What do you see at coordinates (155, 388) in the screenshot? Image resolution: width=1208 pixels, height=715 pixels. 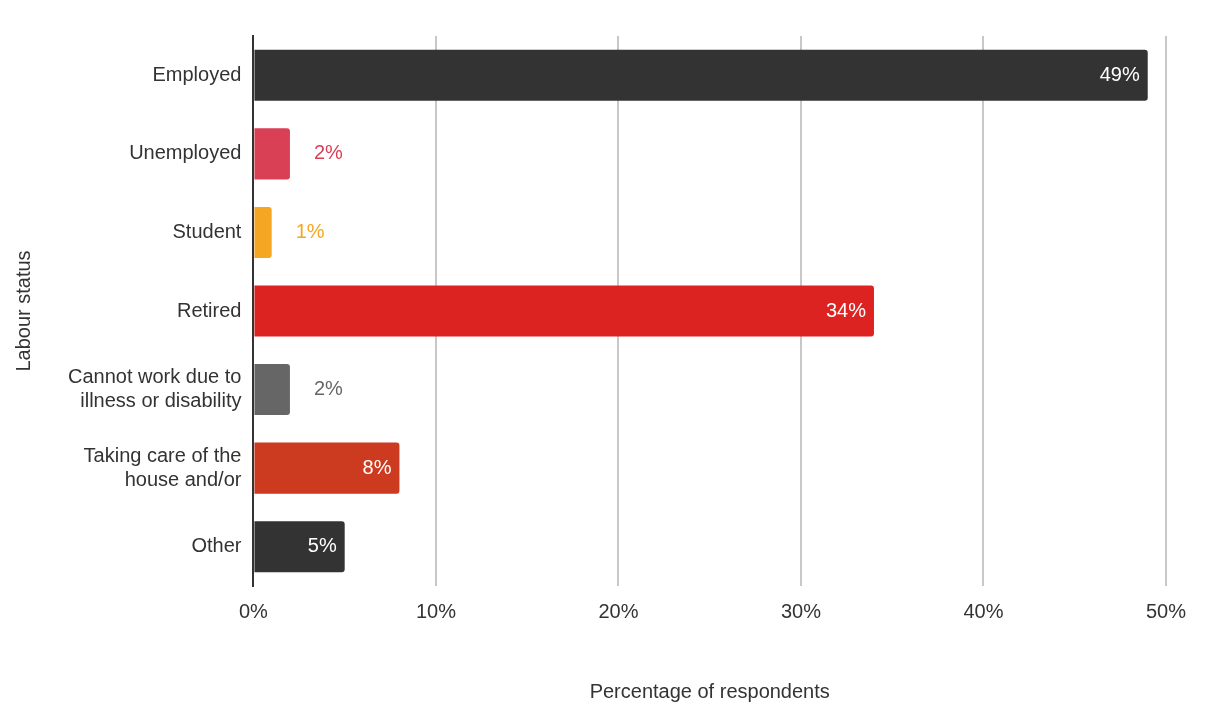 I see `y-tick-label: Cannot work due to illness or disability` at bounding box center [155, 388].